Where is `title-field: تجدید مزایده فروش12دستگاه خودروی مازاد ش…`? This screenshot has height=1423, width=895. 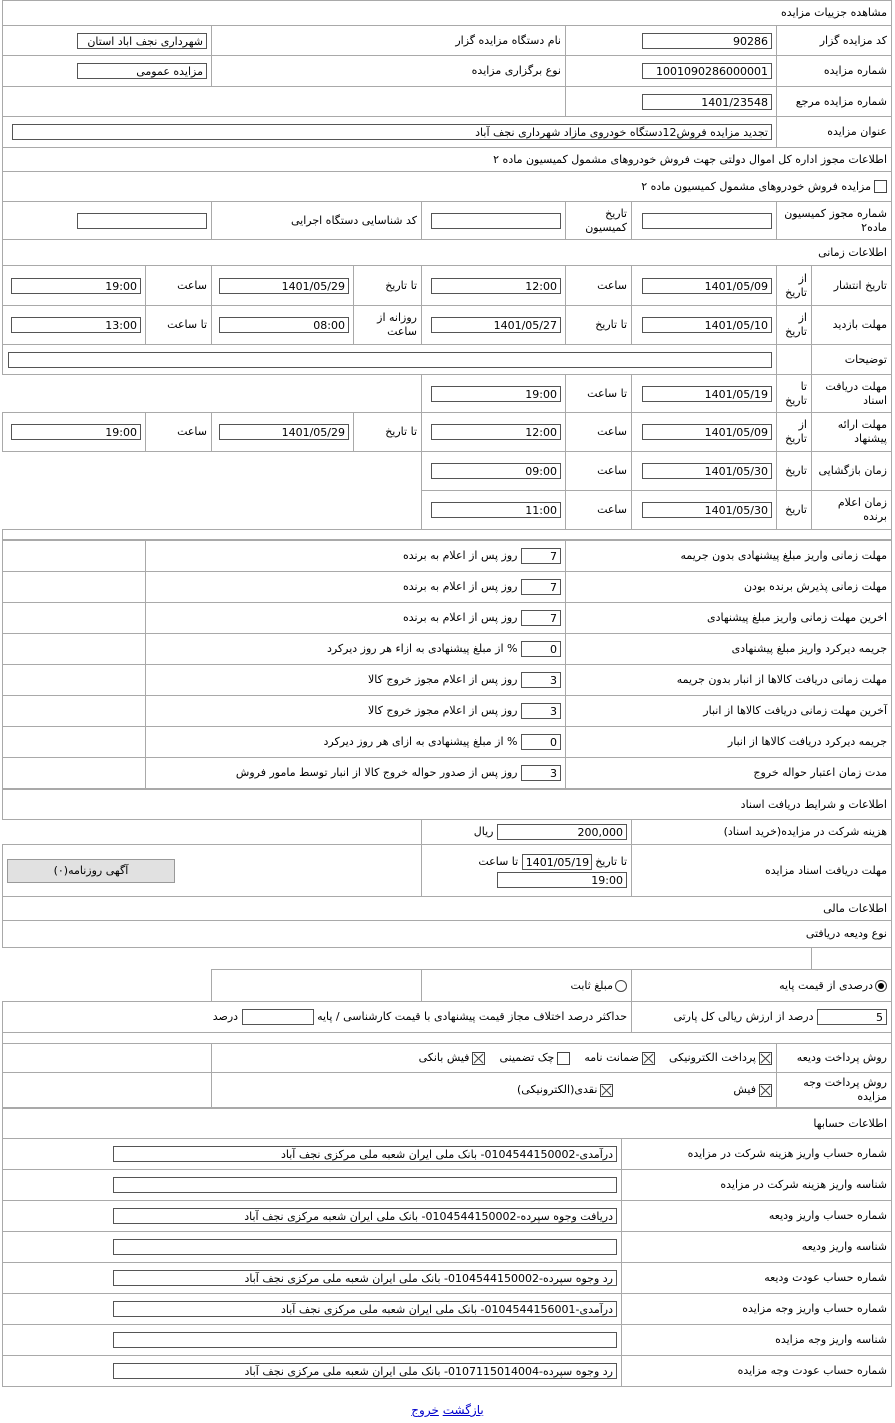 title-field: تجدید مزایده فروش12دستگاه خودروی مازاد ش… is located at coordinates (392, 132).